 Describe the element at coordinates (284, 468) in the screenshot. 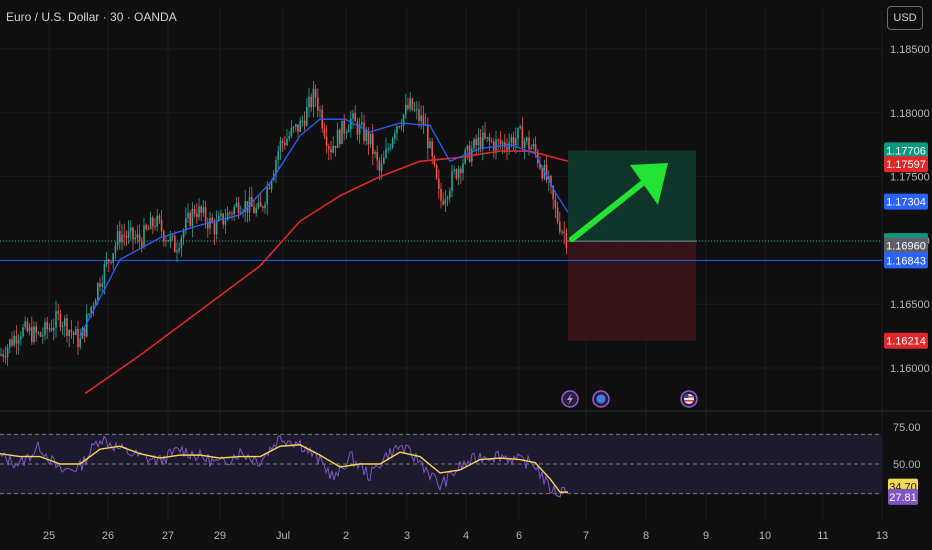

I see `rsi-ma-line` at that location.